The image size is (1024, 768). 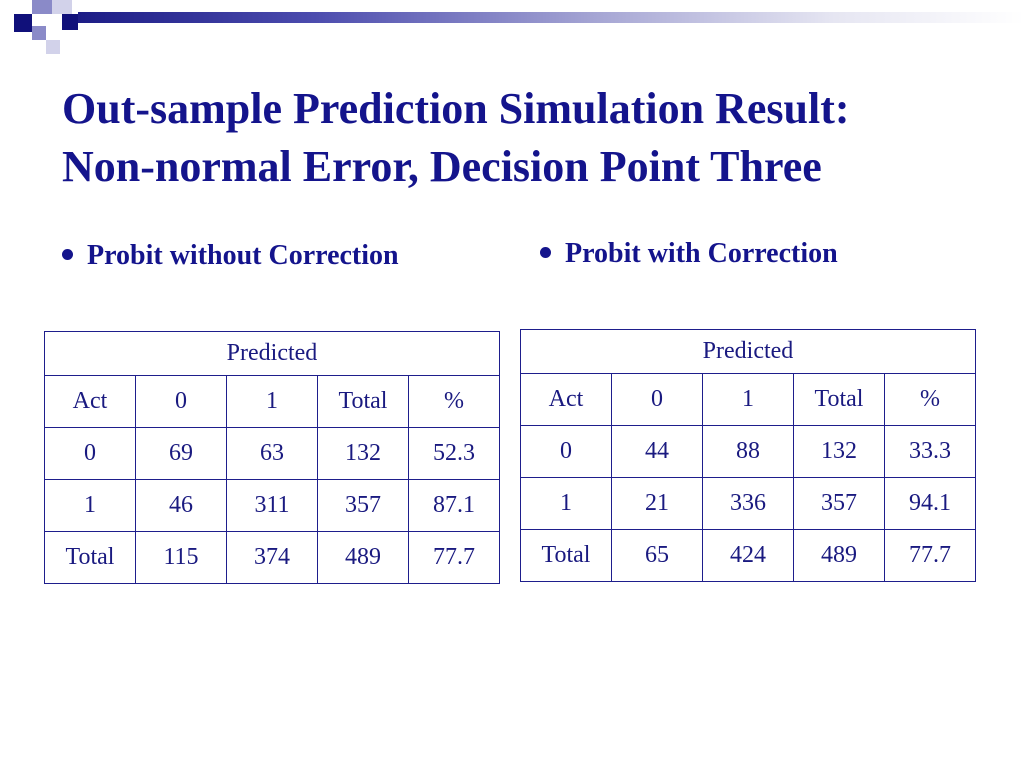 What do you see at coordinates (62, 7) in the screenshot?
I see `decor-square-light` at bounding box center [62, 7].